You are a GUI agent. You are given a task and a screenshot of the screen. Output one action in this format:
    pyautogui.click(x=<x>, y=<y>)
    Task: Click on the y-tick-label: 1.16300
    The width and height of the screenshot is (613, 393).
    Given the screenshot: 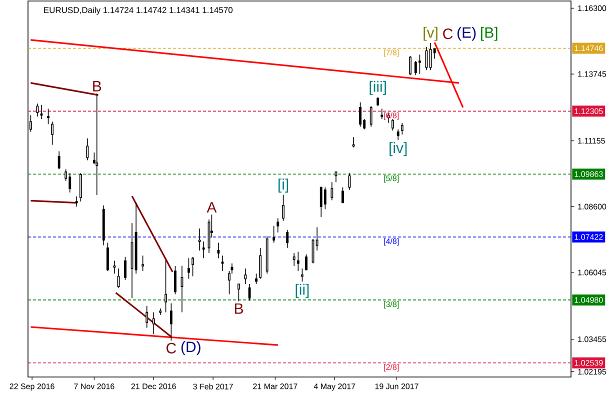 What is the action you would take?
    pyautogui.click(x=592, y=8)
    